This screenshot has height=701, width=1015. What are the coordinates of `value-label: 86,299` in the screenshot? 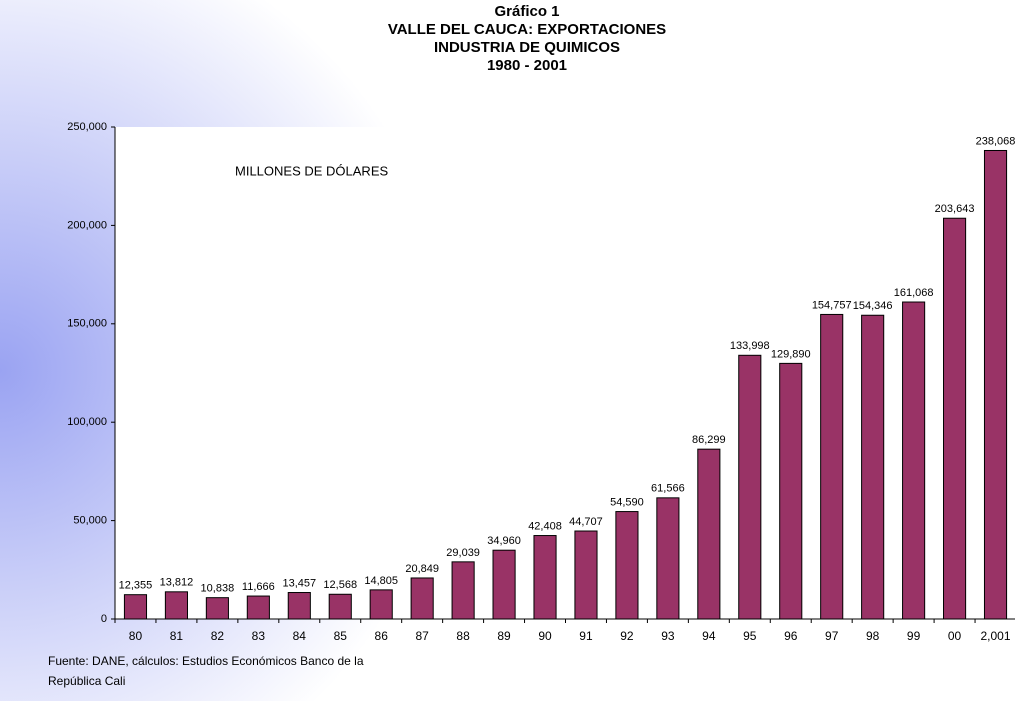 It's located at (709, 440).